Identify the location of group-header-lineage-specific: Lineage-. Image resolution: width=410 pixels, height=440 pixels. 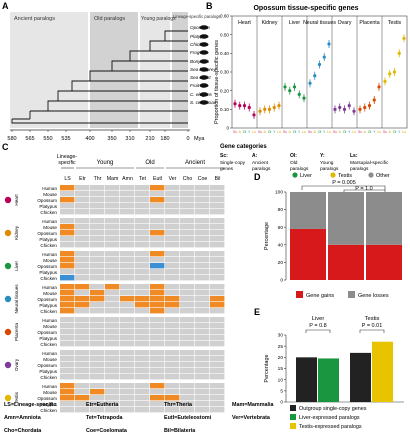
(67, 157).